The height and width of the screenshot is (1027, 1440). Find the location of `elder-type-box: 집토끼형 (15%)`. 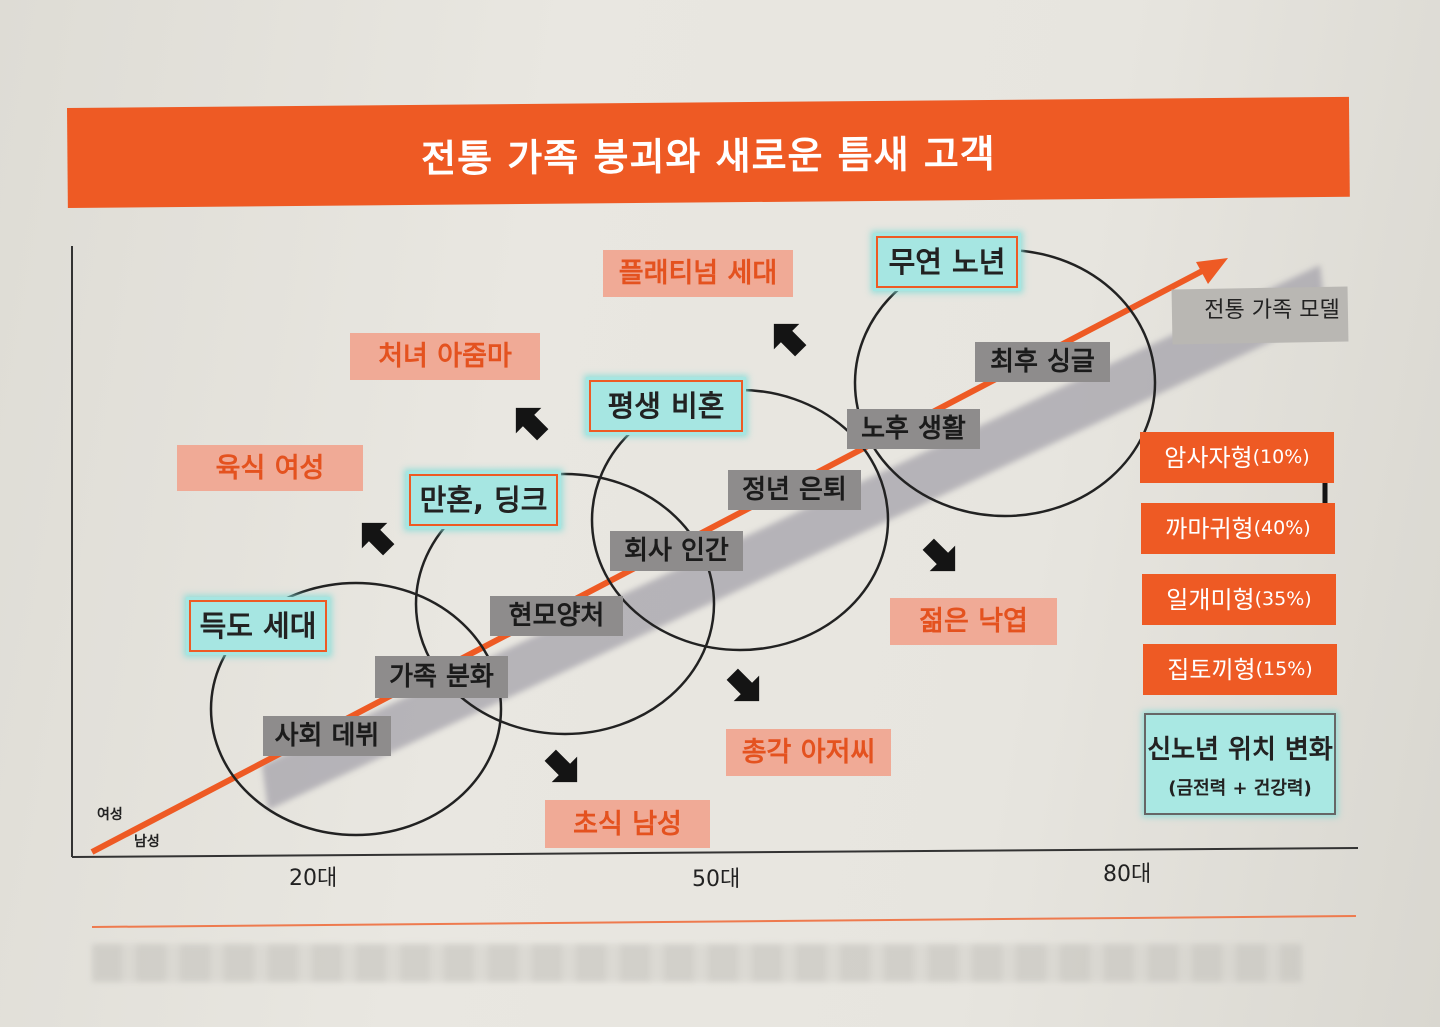

elder-type-box: 집토끼형 (15%) is located at coordinates (1240, 669).